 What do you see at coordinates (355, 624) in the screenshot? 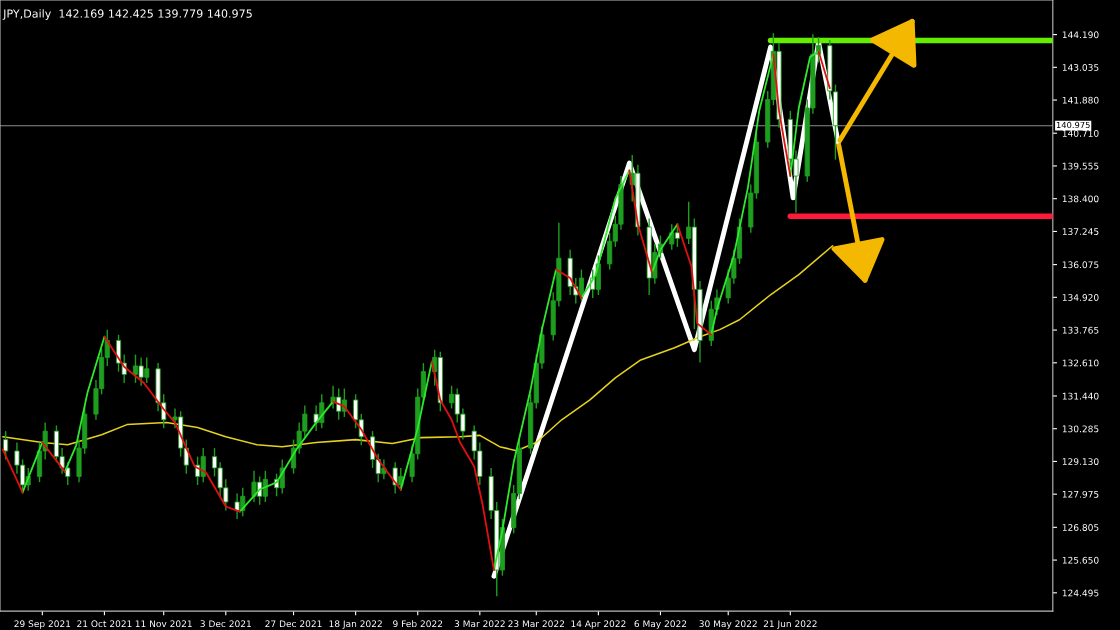
I see `x-tick-label: 18 Jan 2022` at bounding box center [355, 624].